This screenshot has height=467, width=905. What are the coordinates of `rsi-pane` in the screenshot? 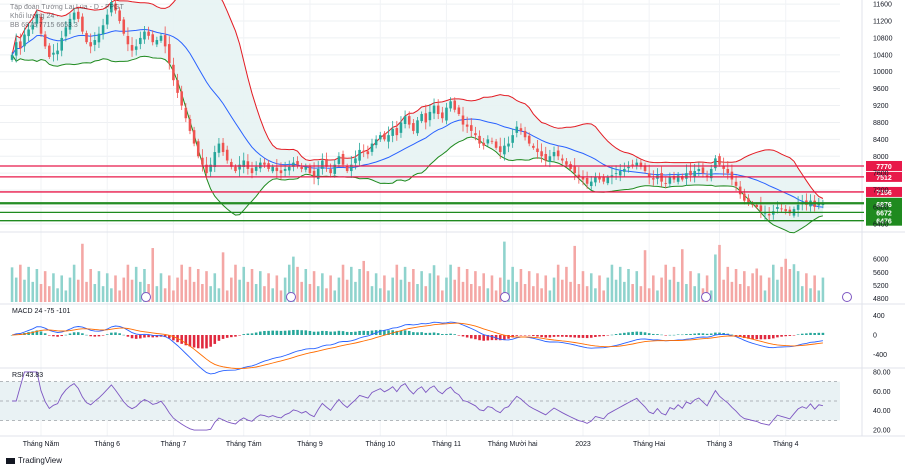 It's located at (420, 401).